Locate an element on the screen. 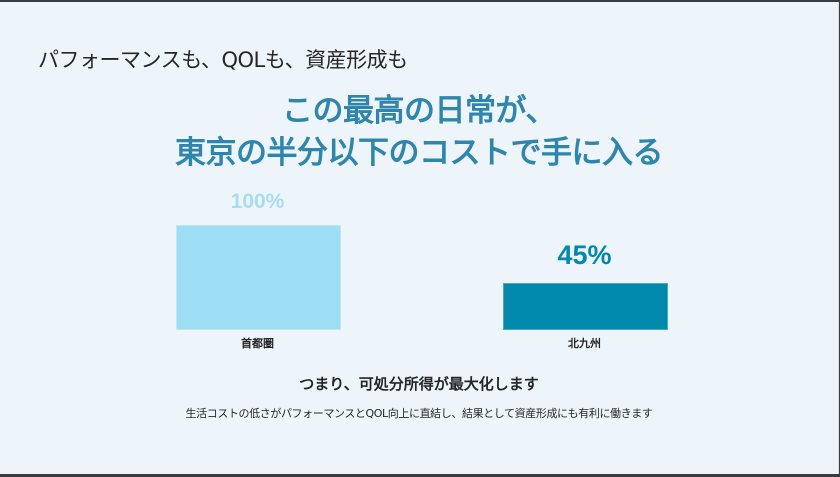  bar-tokyo is located at coordinates (258, 277).